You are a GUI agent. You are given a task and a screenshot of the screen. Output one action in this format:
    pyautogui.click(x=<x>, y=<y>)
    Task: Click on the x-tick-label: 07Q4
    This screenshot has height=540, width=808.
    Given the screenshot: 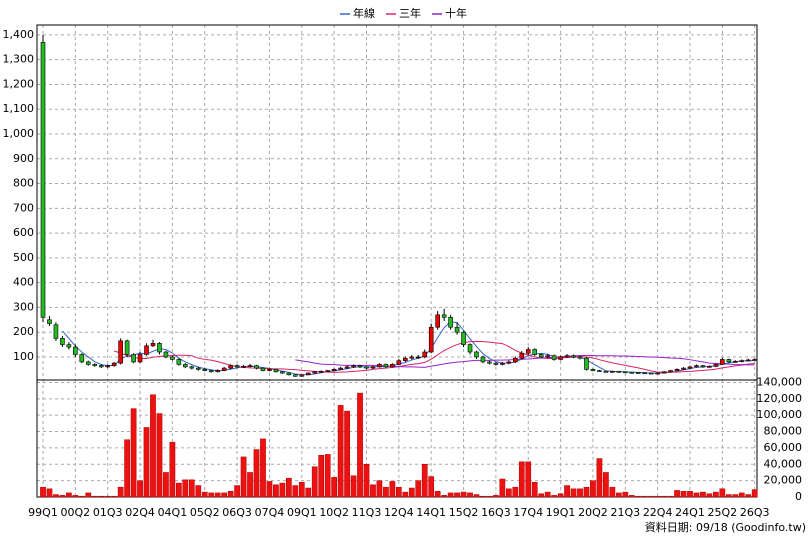 What is the action you would take?
    pyautogui.click(x=270, y=512)
    